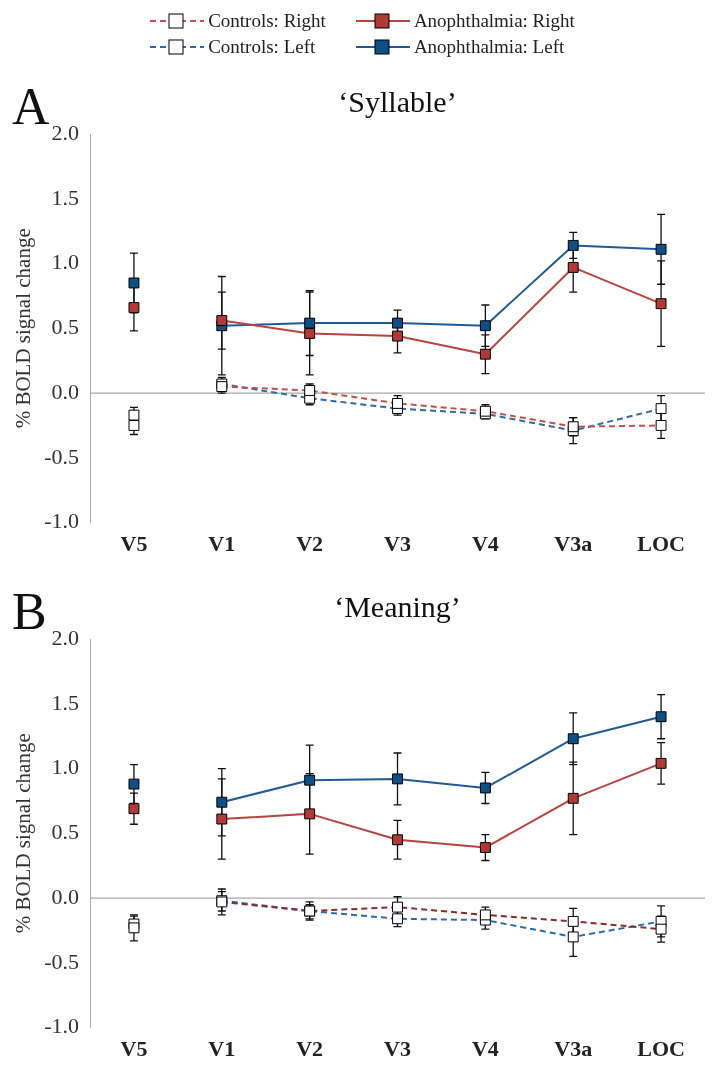 Image resolution: width=723 pixels, height=1090 pixels. Describe the element at coordinates (262, 47) in the screenshot. I see `legend-label: Controls: Left` at that location.